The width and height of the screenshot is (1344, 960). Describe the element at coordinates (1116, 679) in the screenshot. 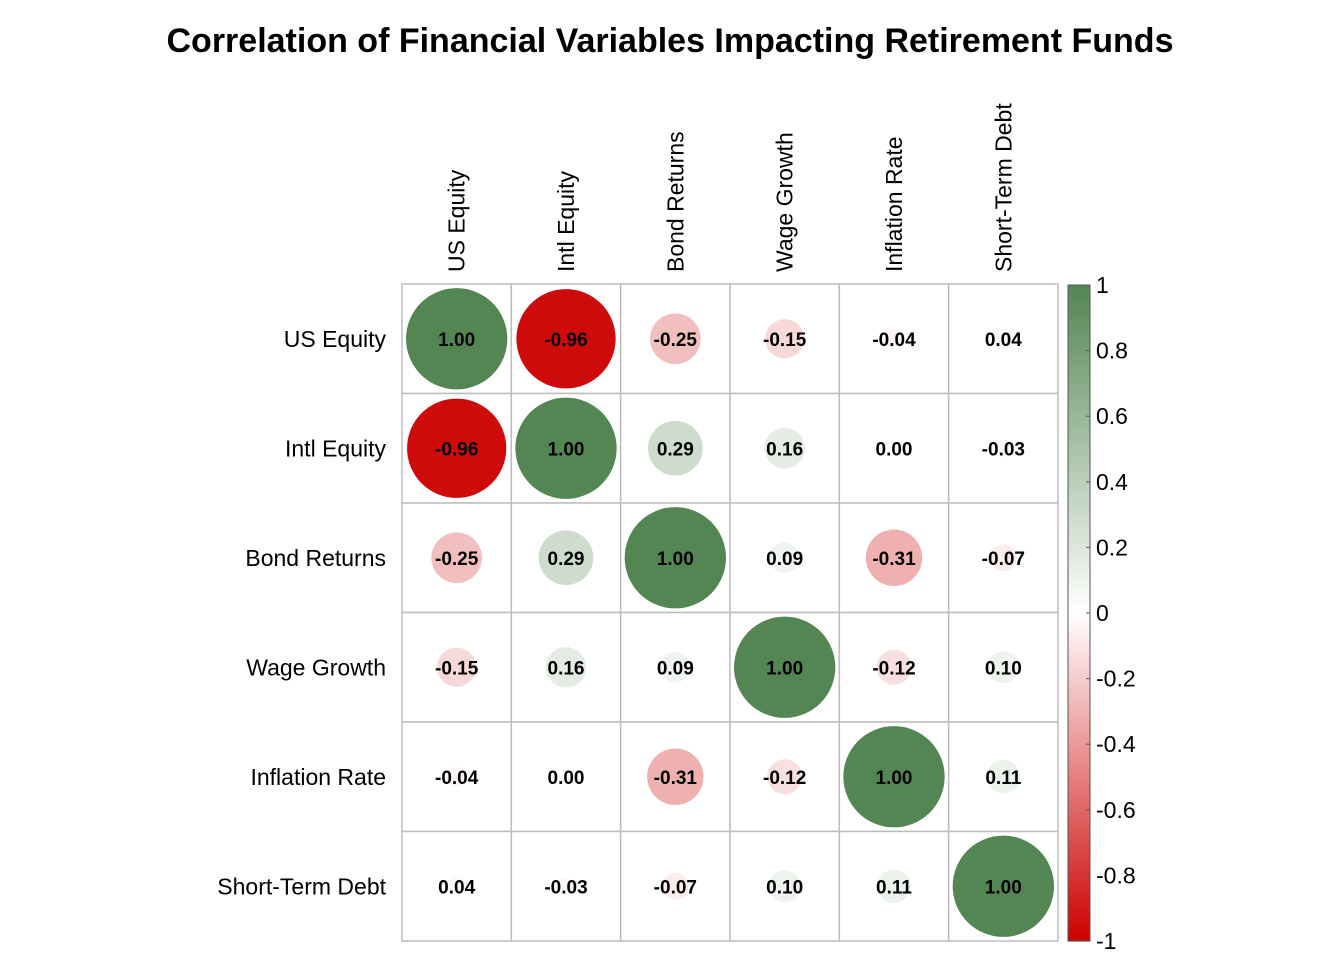

I see `legend-tick-label: -0.2` at that location.